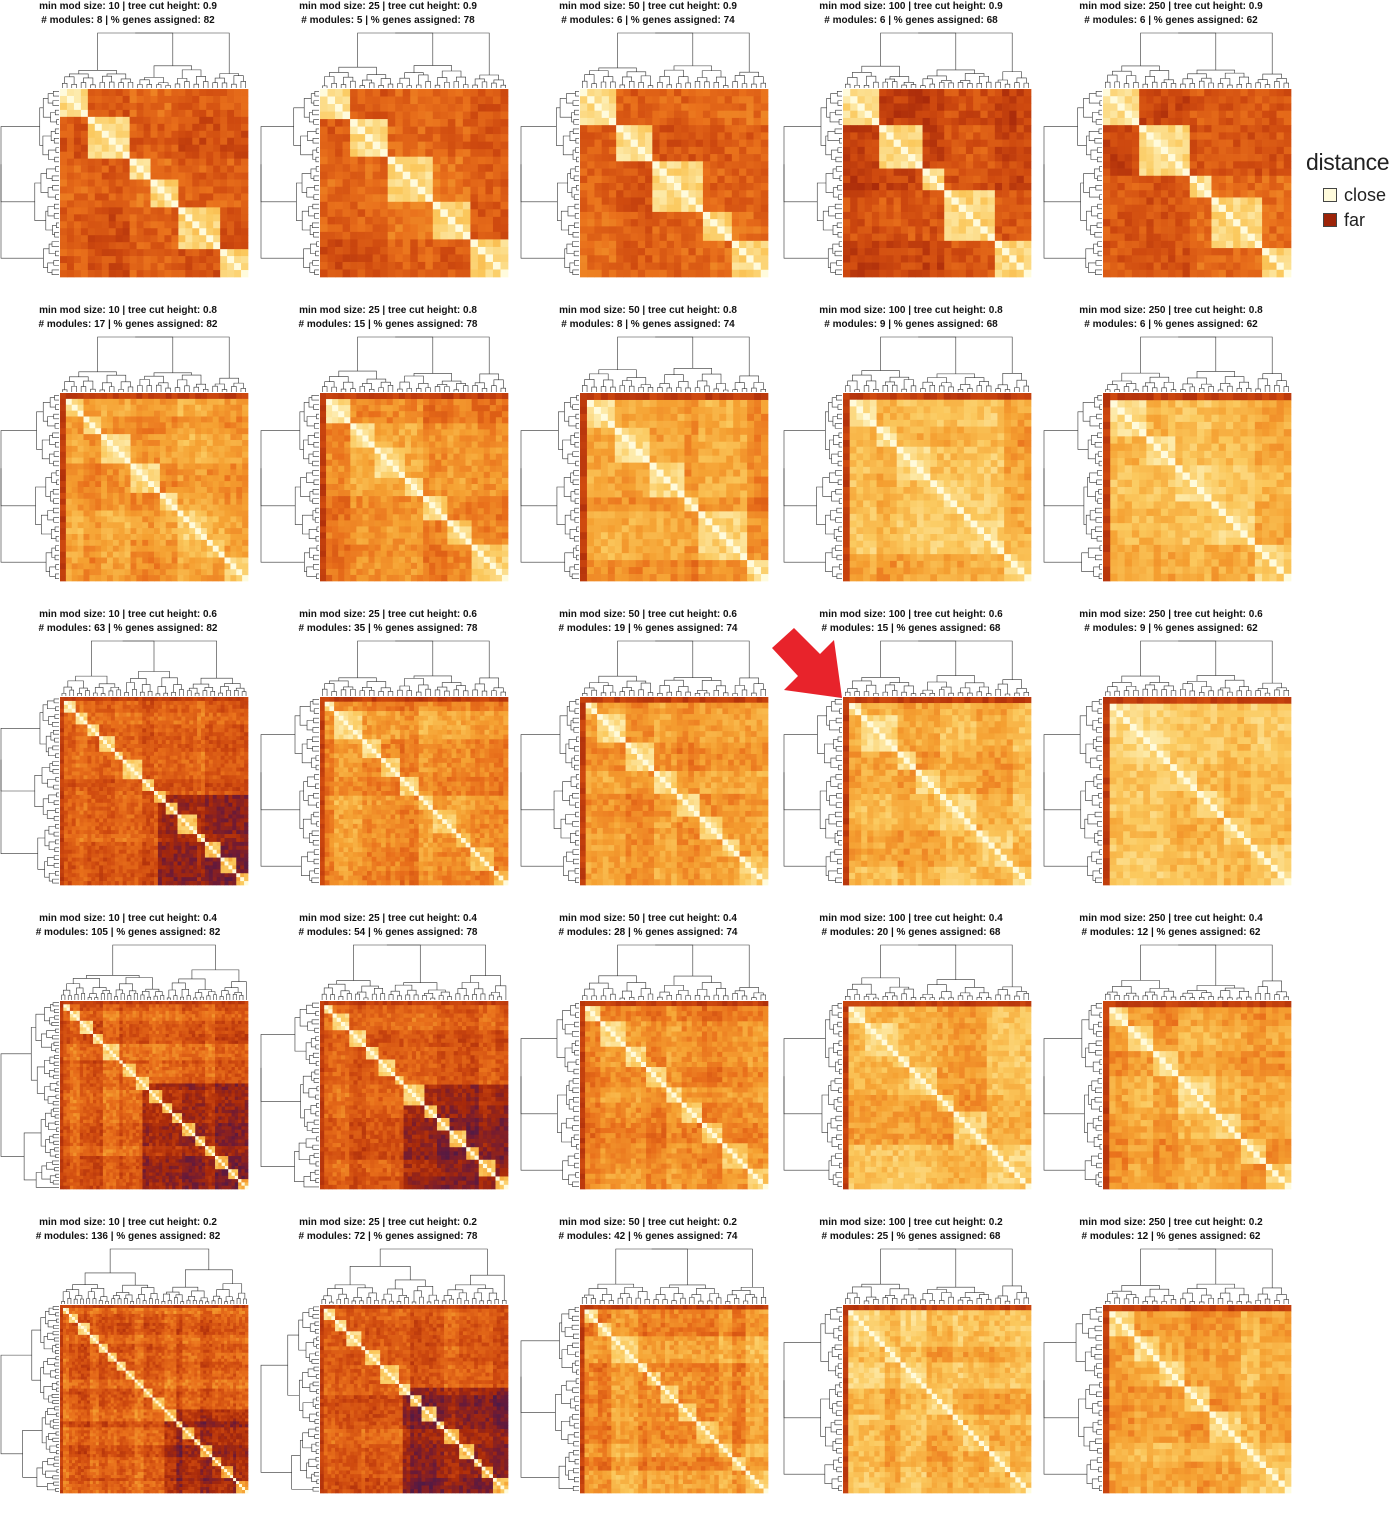 This screenshot has height=1516, width=1400. What do you see at coordinates (388, 21) in the screenshot?
I see `panel-title-line2: # modules: 5 | % genes assigned: 78` at bounding box center [388, 21].